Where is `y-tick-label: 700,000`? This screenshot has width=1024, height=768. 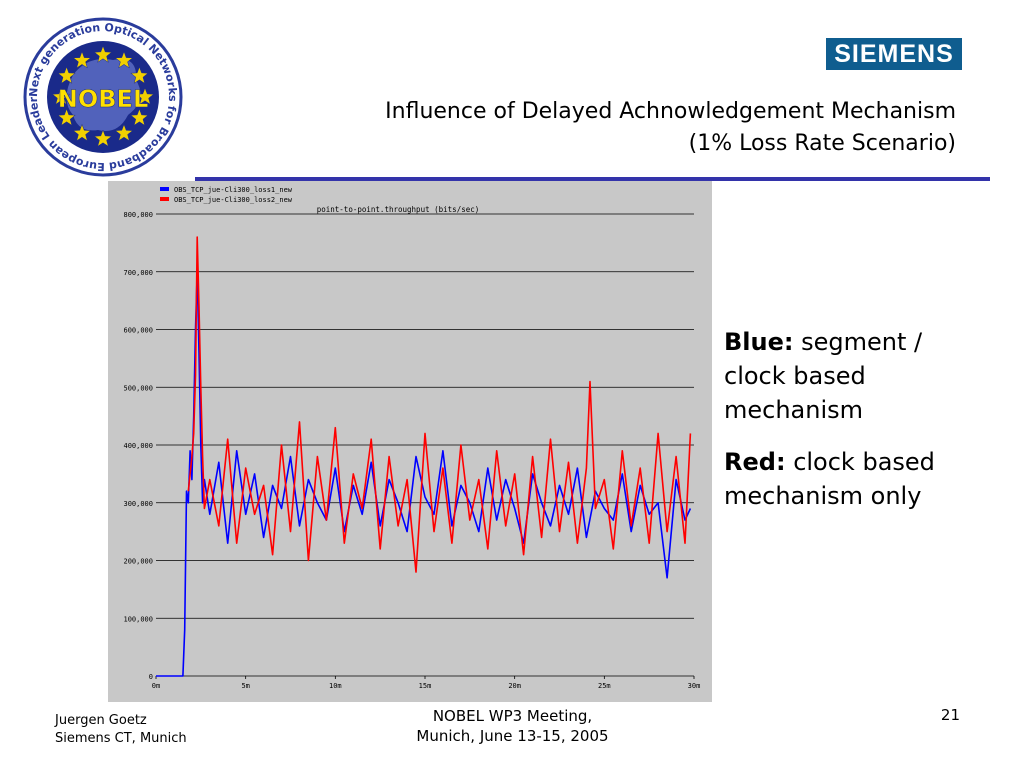
y-tick-label: 700,000 is located at coordinates (138, 273).